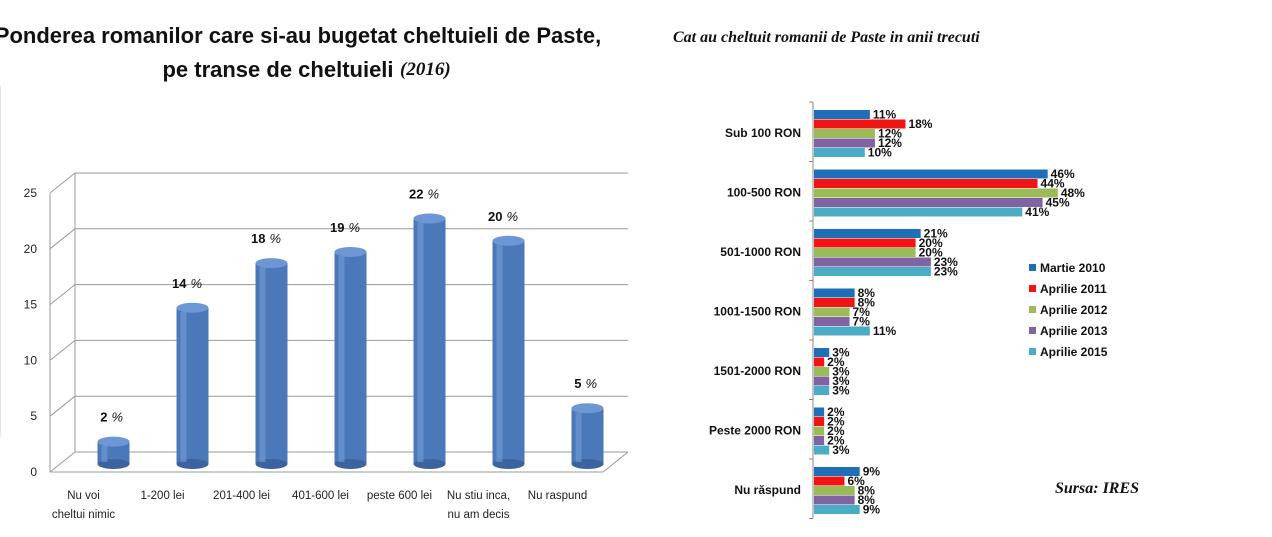 Image resolution: width=1272 pixels, height=537 pixels. I want to click on y-tick-label: 0, so click(33, 472).